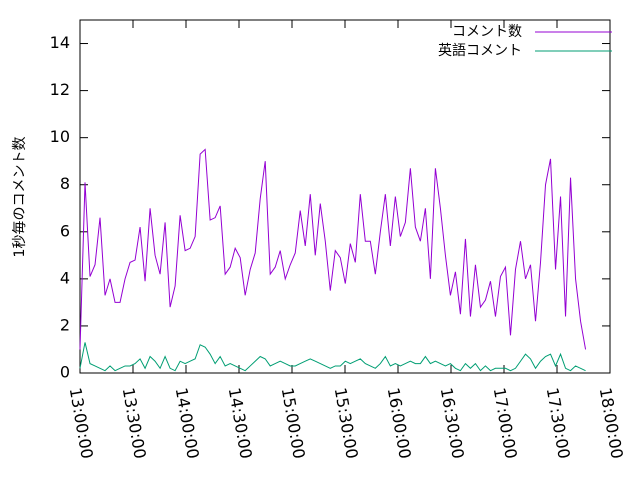  What do you see at coordinates (611, 423) in the screenshot?
I see `x-tick-label: 18:00:00` at bounding box center [611, 423].